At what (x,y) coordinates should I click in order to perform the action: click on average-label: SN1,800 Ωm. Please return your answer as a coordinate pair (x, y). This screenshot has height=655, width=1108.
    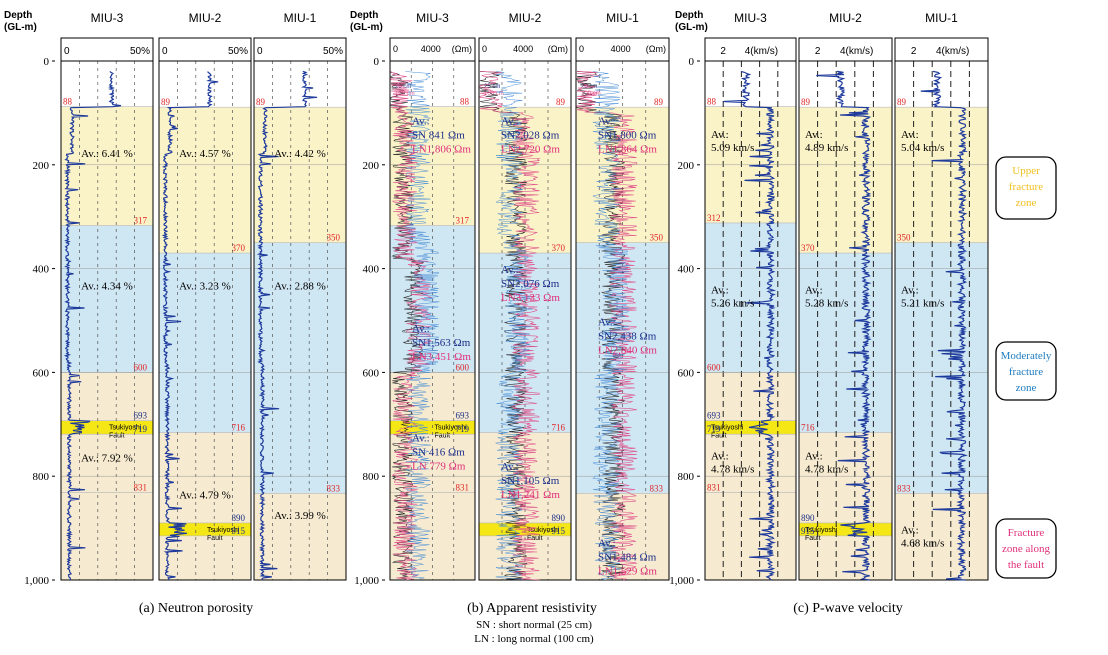
    Looking at the image, I should click on (627, 135).